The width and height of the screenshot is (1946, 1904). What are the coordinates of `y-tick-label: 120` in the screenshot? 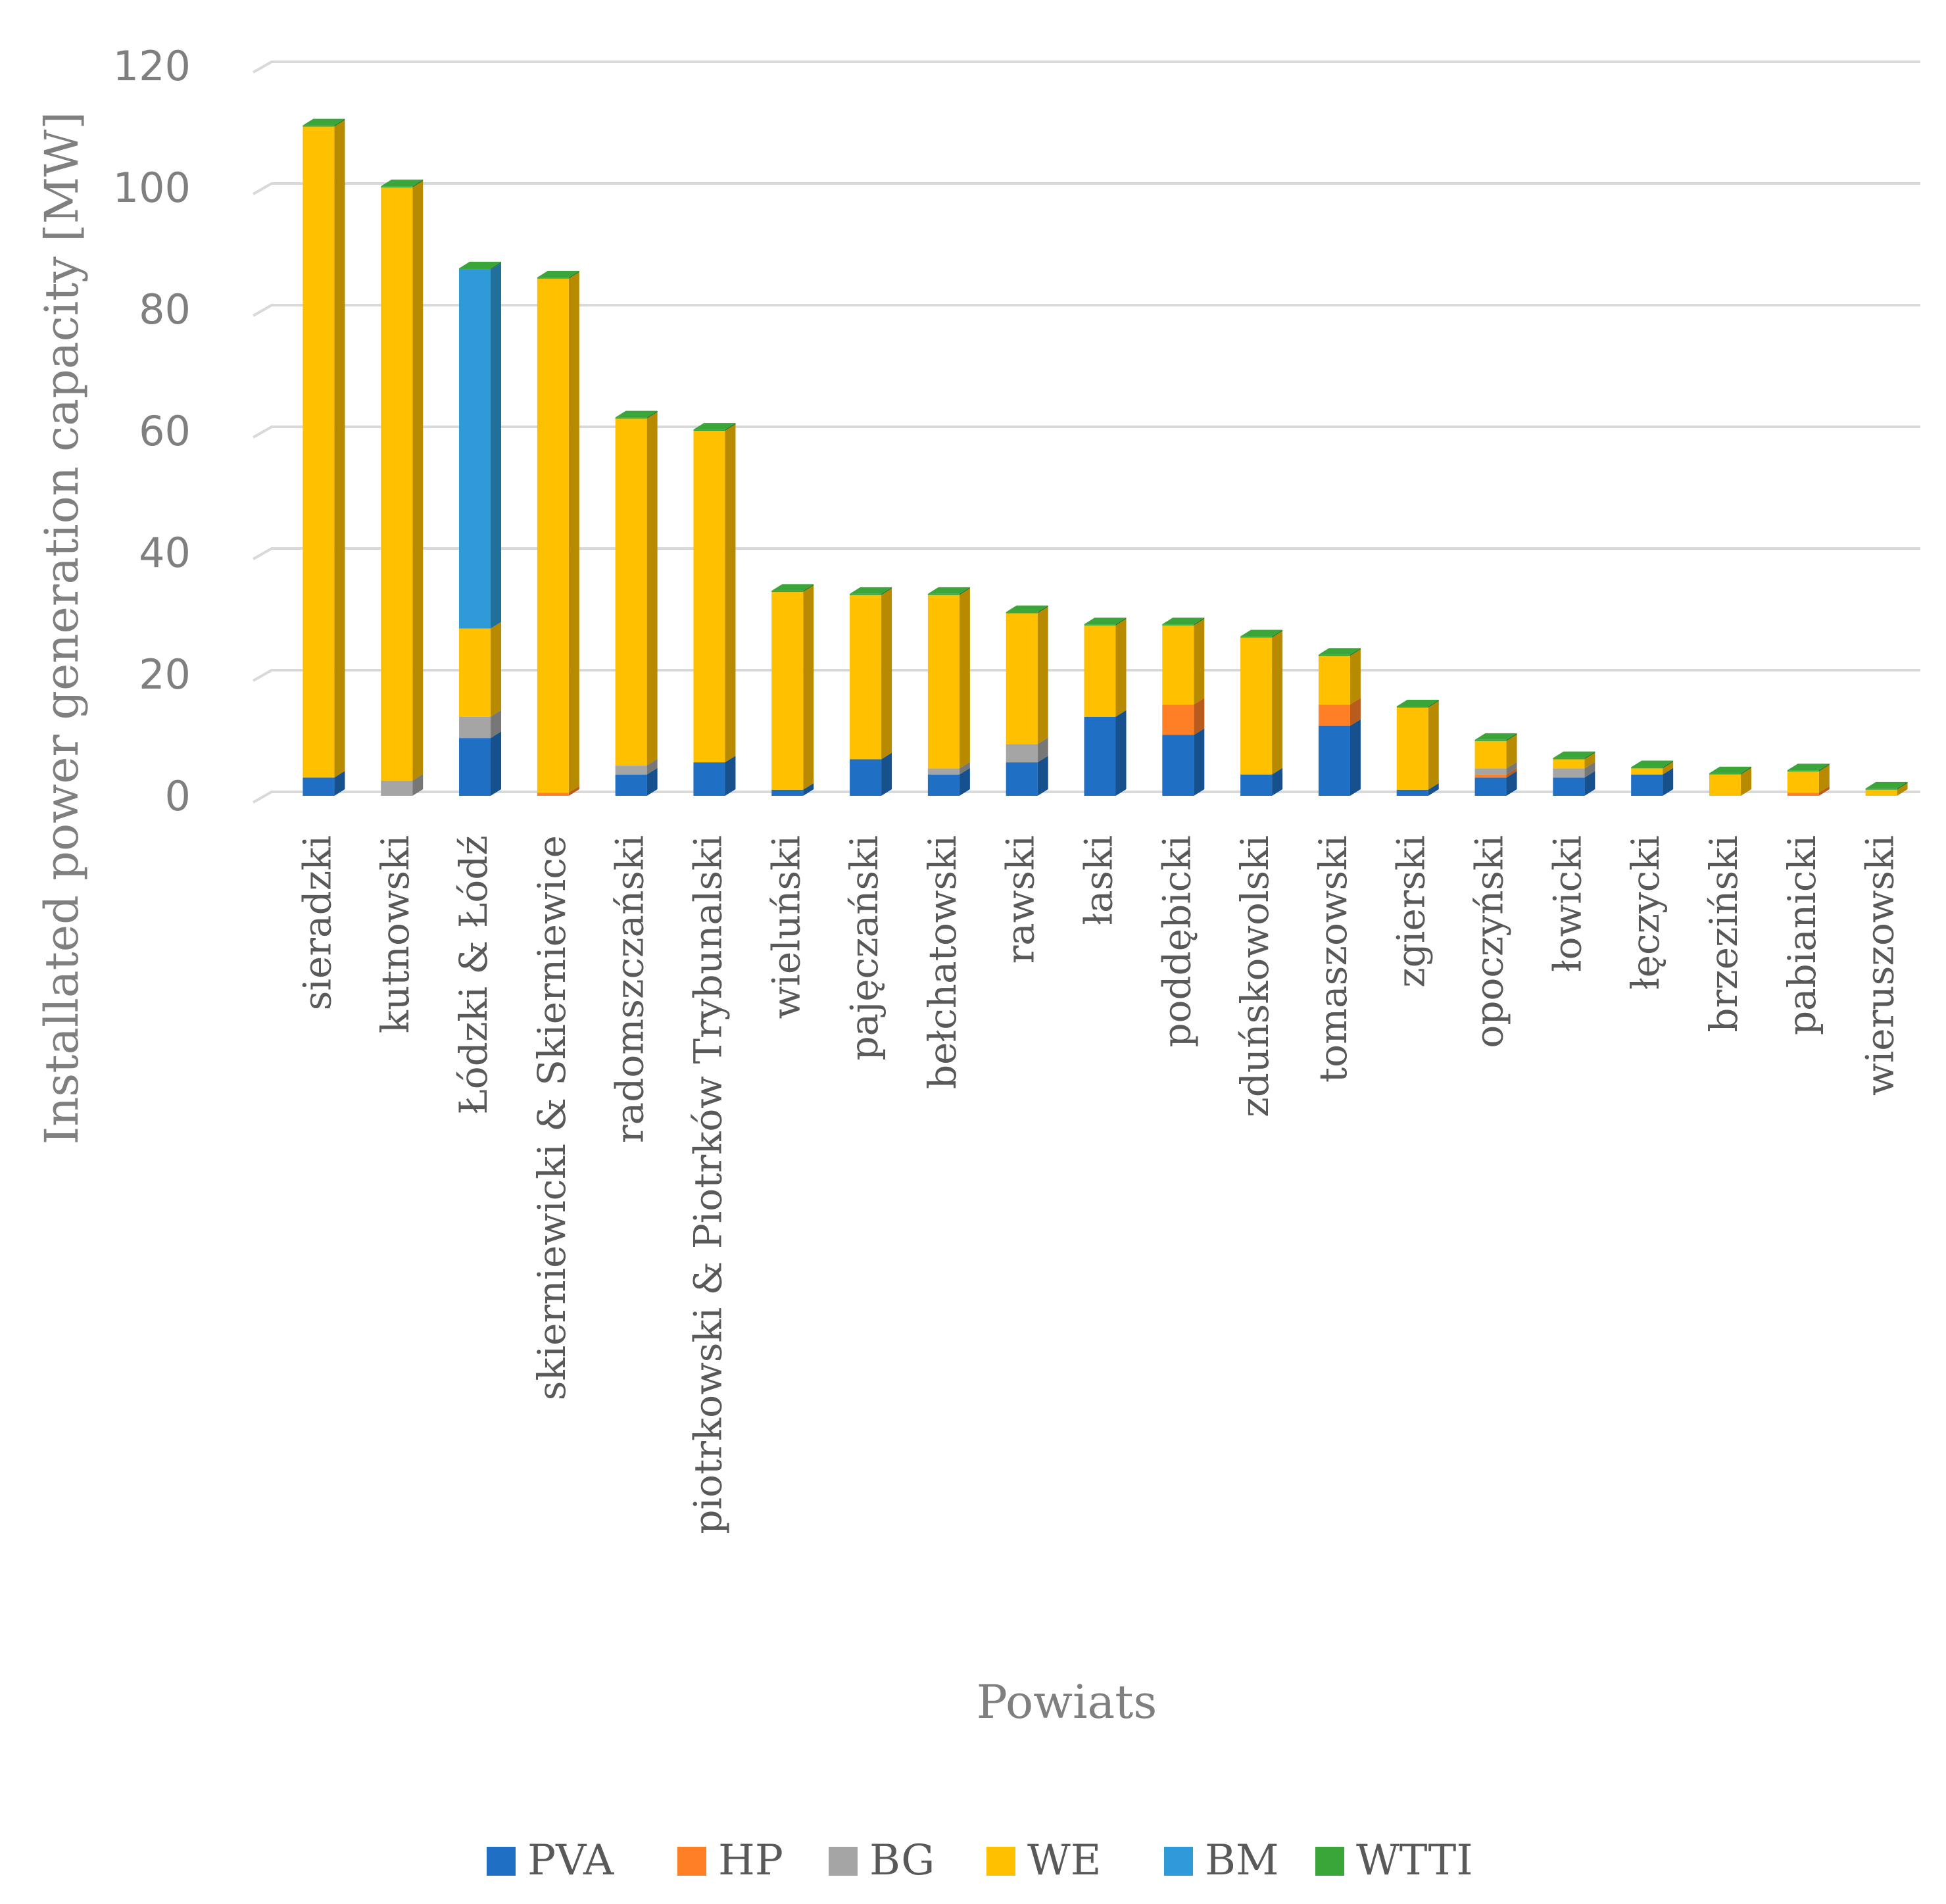 It's located at (152, 66).